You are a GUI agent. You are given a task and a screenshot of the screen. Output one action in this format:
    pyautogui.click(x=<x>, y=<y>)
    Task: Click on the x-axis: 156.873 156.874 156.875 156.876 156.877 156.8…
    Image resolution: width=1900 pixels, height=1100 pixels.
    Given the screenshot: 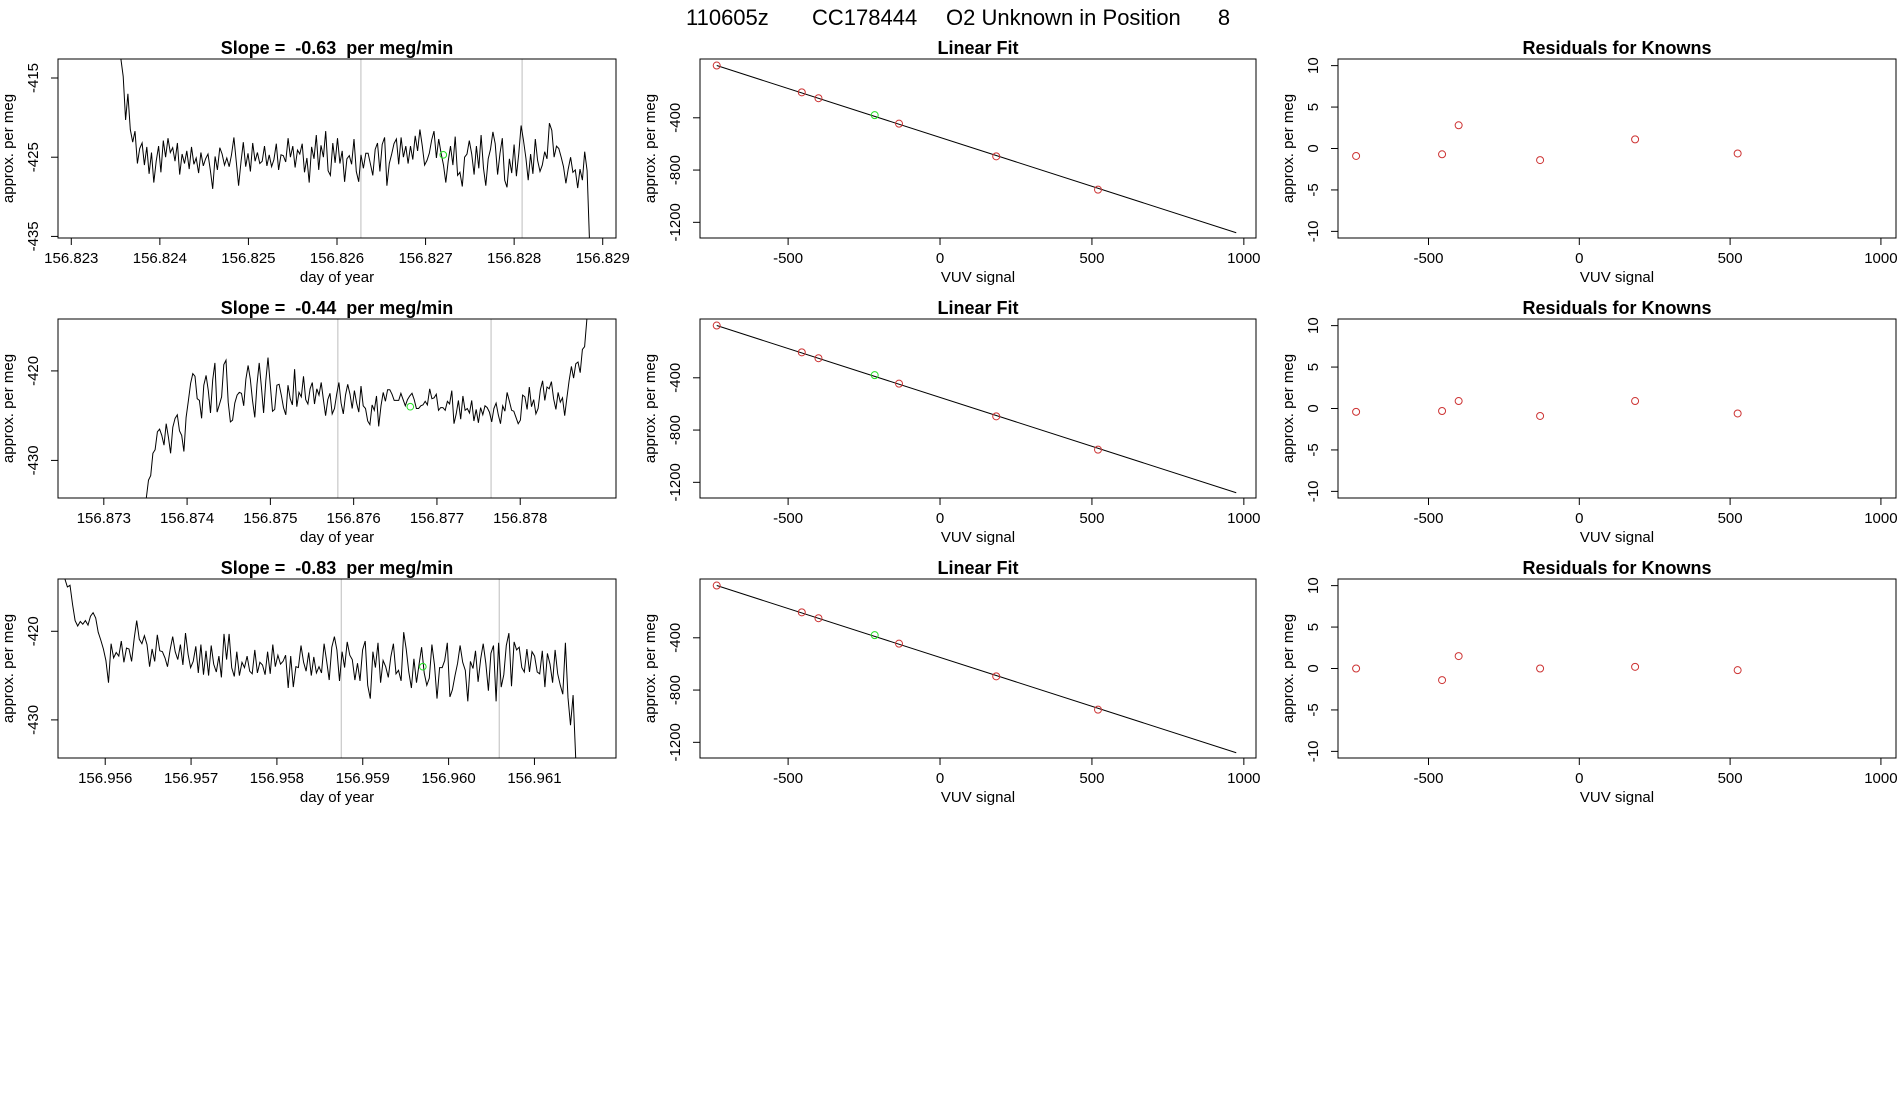 What is the action you would take?
    pyautogui.click(x=312, y=522)
    